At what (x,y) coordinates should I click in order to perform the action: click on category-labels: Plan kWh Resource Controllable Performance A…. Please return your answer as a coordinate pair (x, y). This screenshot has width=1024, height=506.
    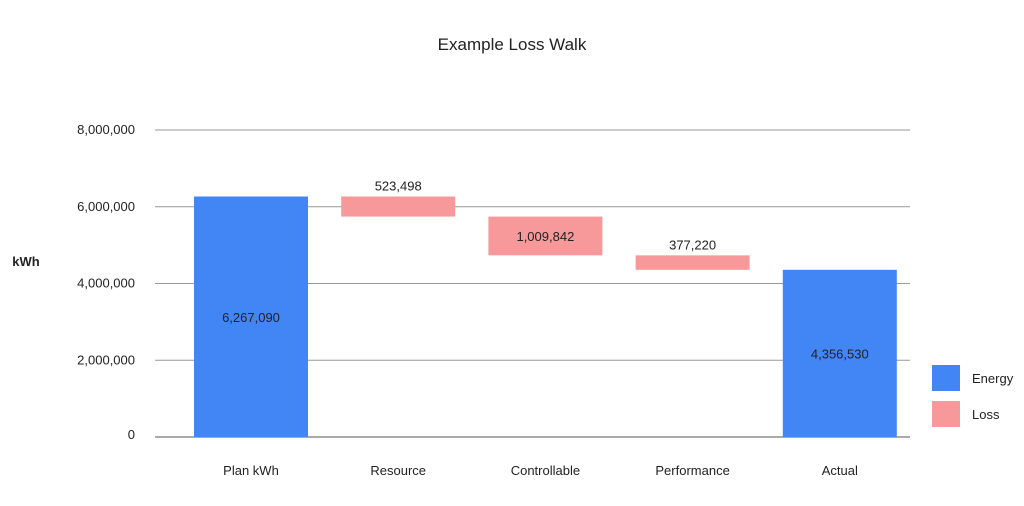
    Looking at the image, I should click on (540, 470).